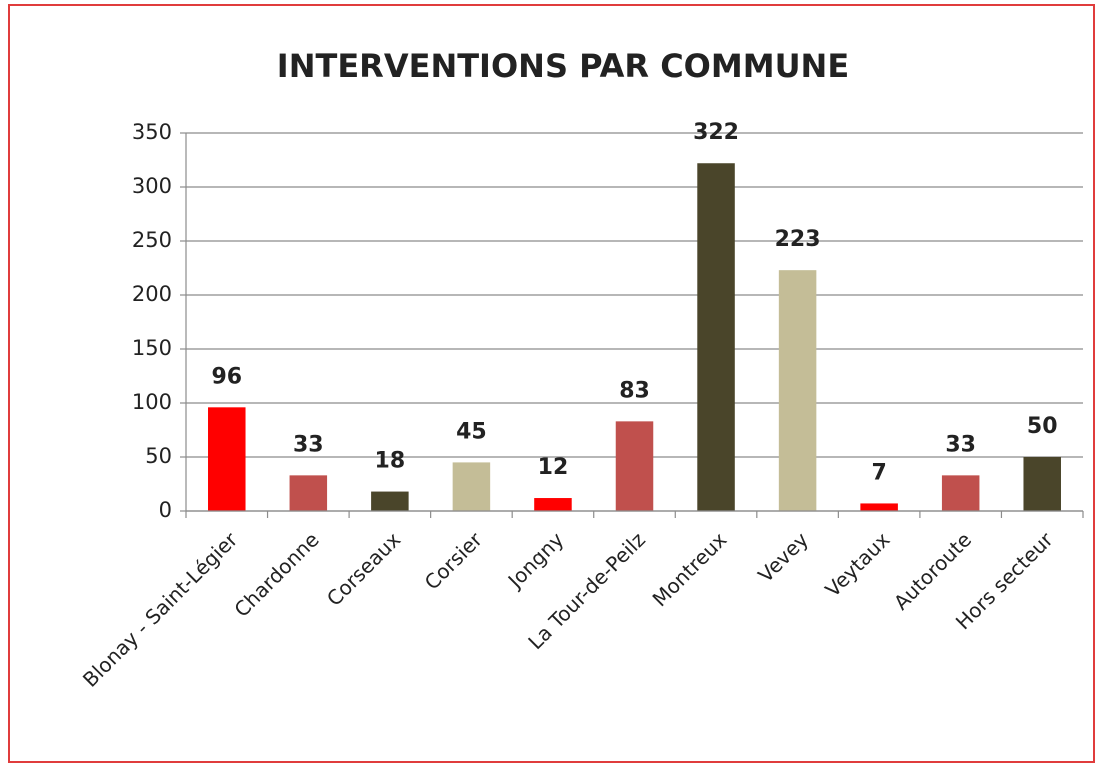  I want to click on value-label: 45, so click(471, 431).